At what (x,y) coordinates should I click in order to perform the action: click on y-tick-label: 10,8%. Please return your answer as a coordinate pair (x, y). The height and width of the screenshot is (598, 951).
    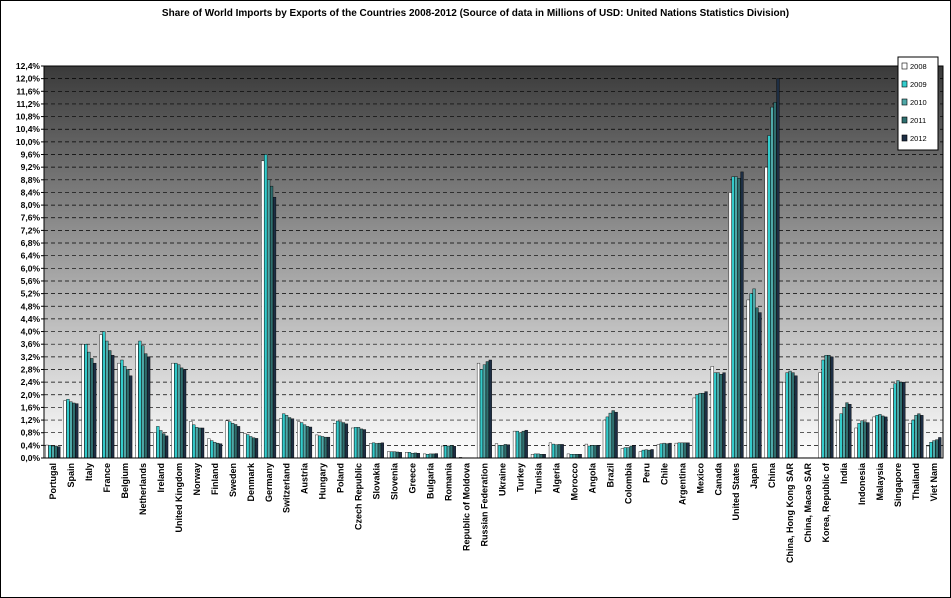
    Looking at the image, I should click on (28, 117).